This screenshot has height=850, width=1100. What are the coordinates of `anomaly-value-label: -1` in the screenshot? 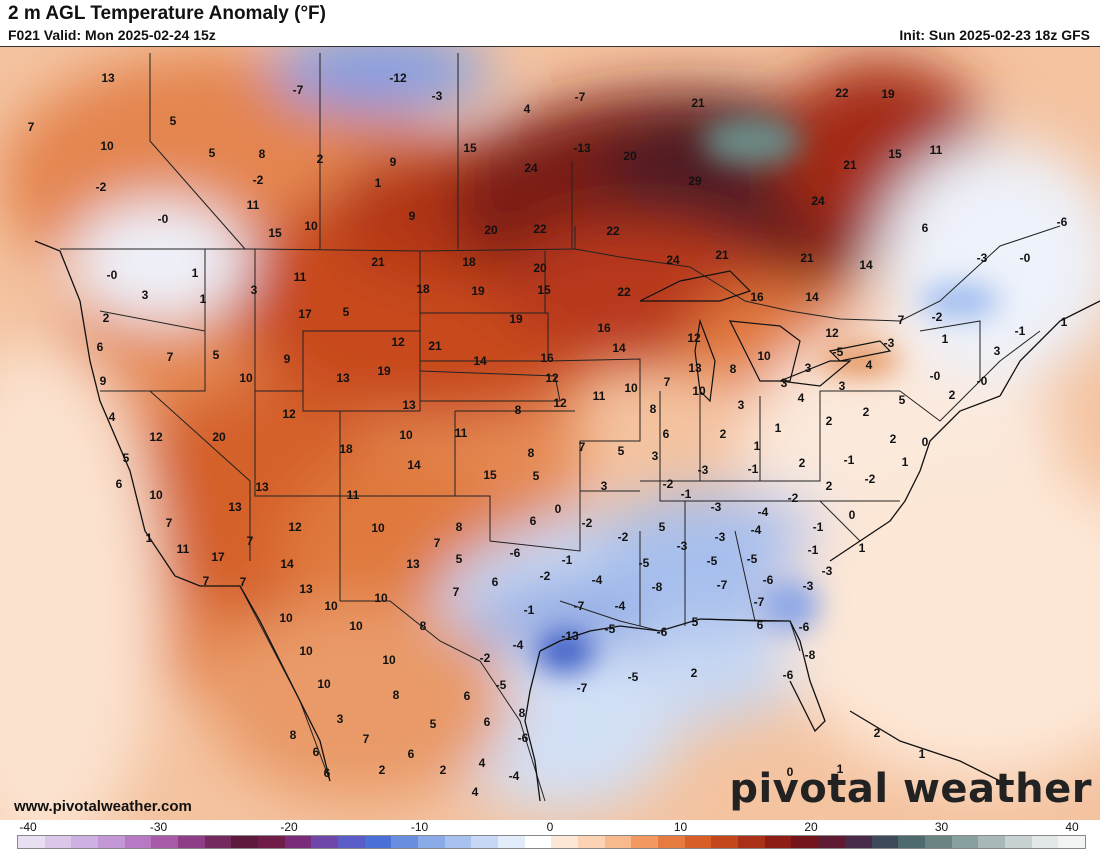 It's located at (813, 550).